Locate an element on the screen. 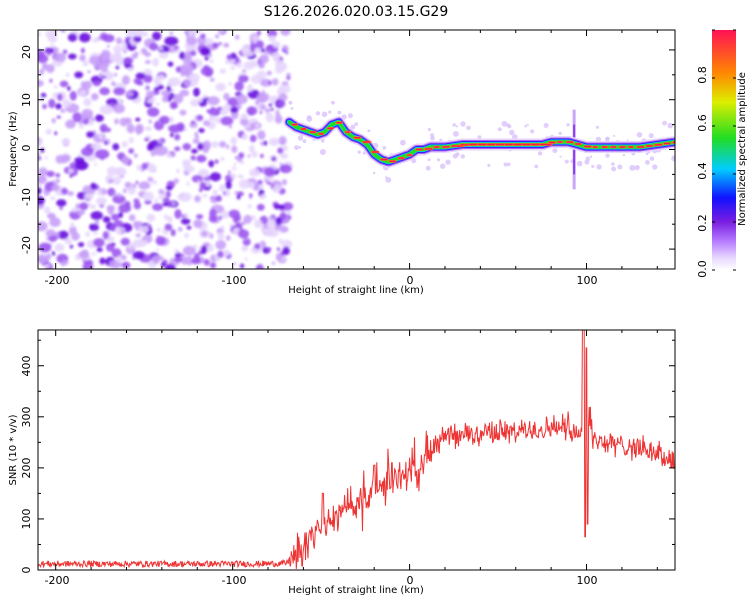  spectrogram-xtick: -100 is located at coordinates (234, 280).